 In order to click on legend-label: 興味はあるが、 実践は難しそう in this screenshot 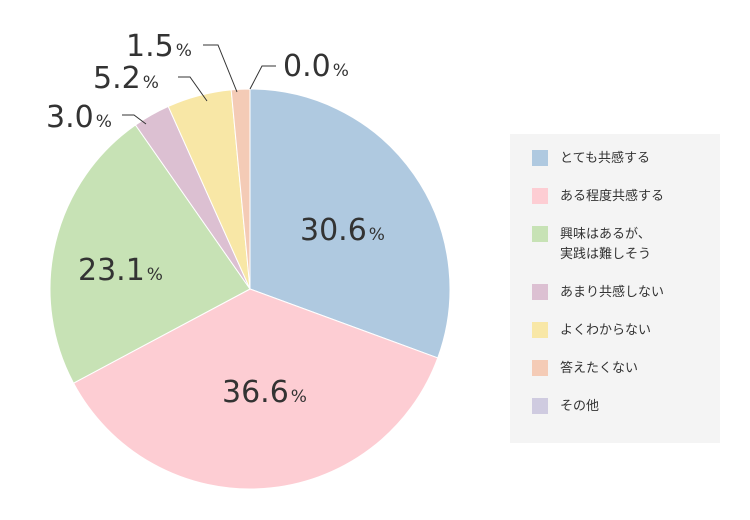, I will do `click(606, 244)`.